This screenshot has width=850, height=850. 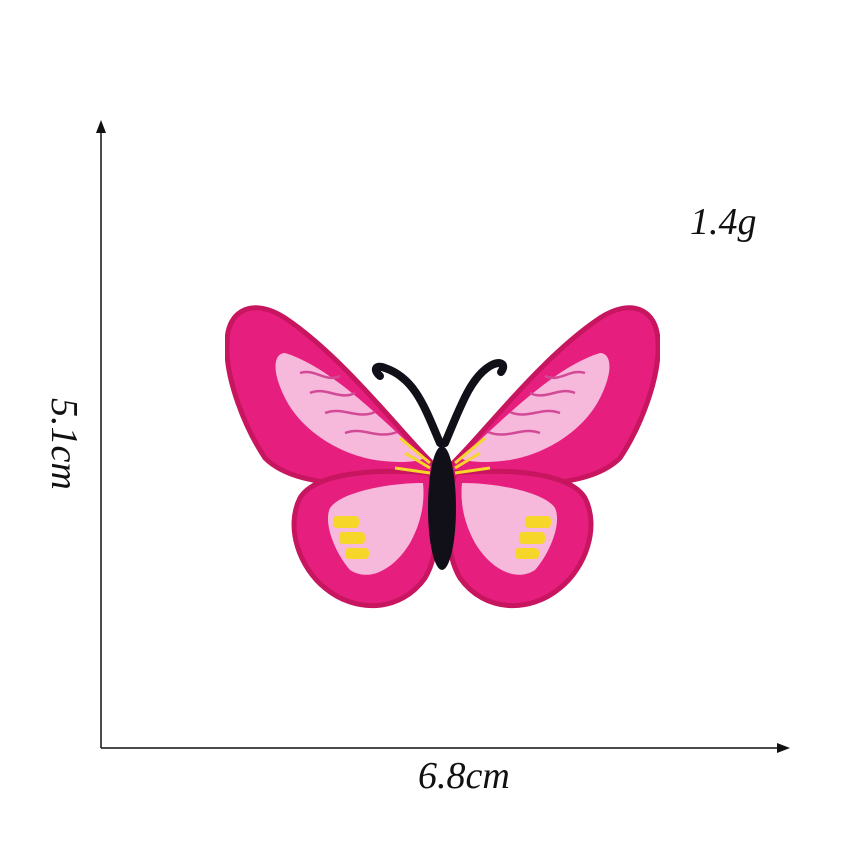 What do you see at coordinates (64, 444) in the screenshot?
I see `height-label: 5.1cm` at bounding box center [64, 444].